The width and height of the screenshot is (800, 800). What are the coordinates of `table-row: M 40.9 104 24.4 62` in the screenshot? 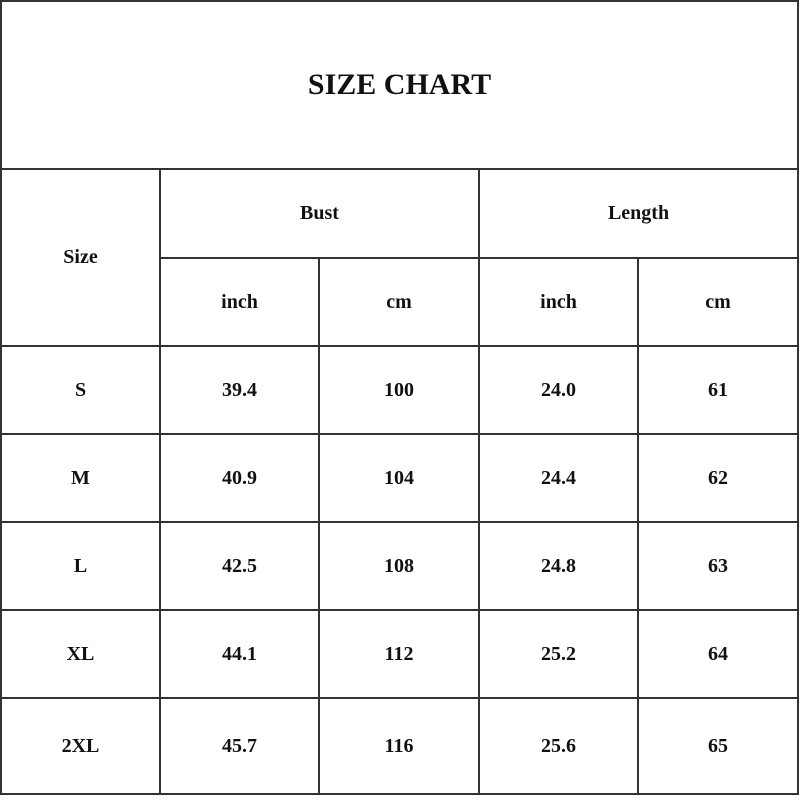 It's located at (400, 478).